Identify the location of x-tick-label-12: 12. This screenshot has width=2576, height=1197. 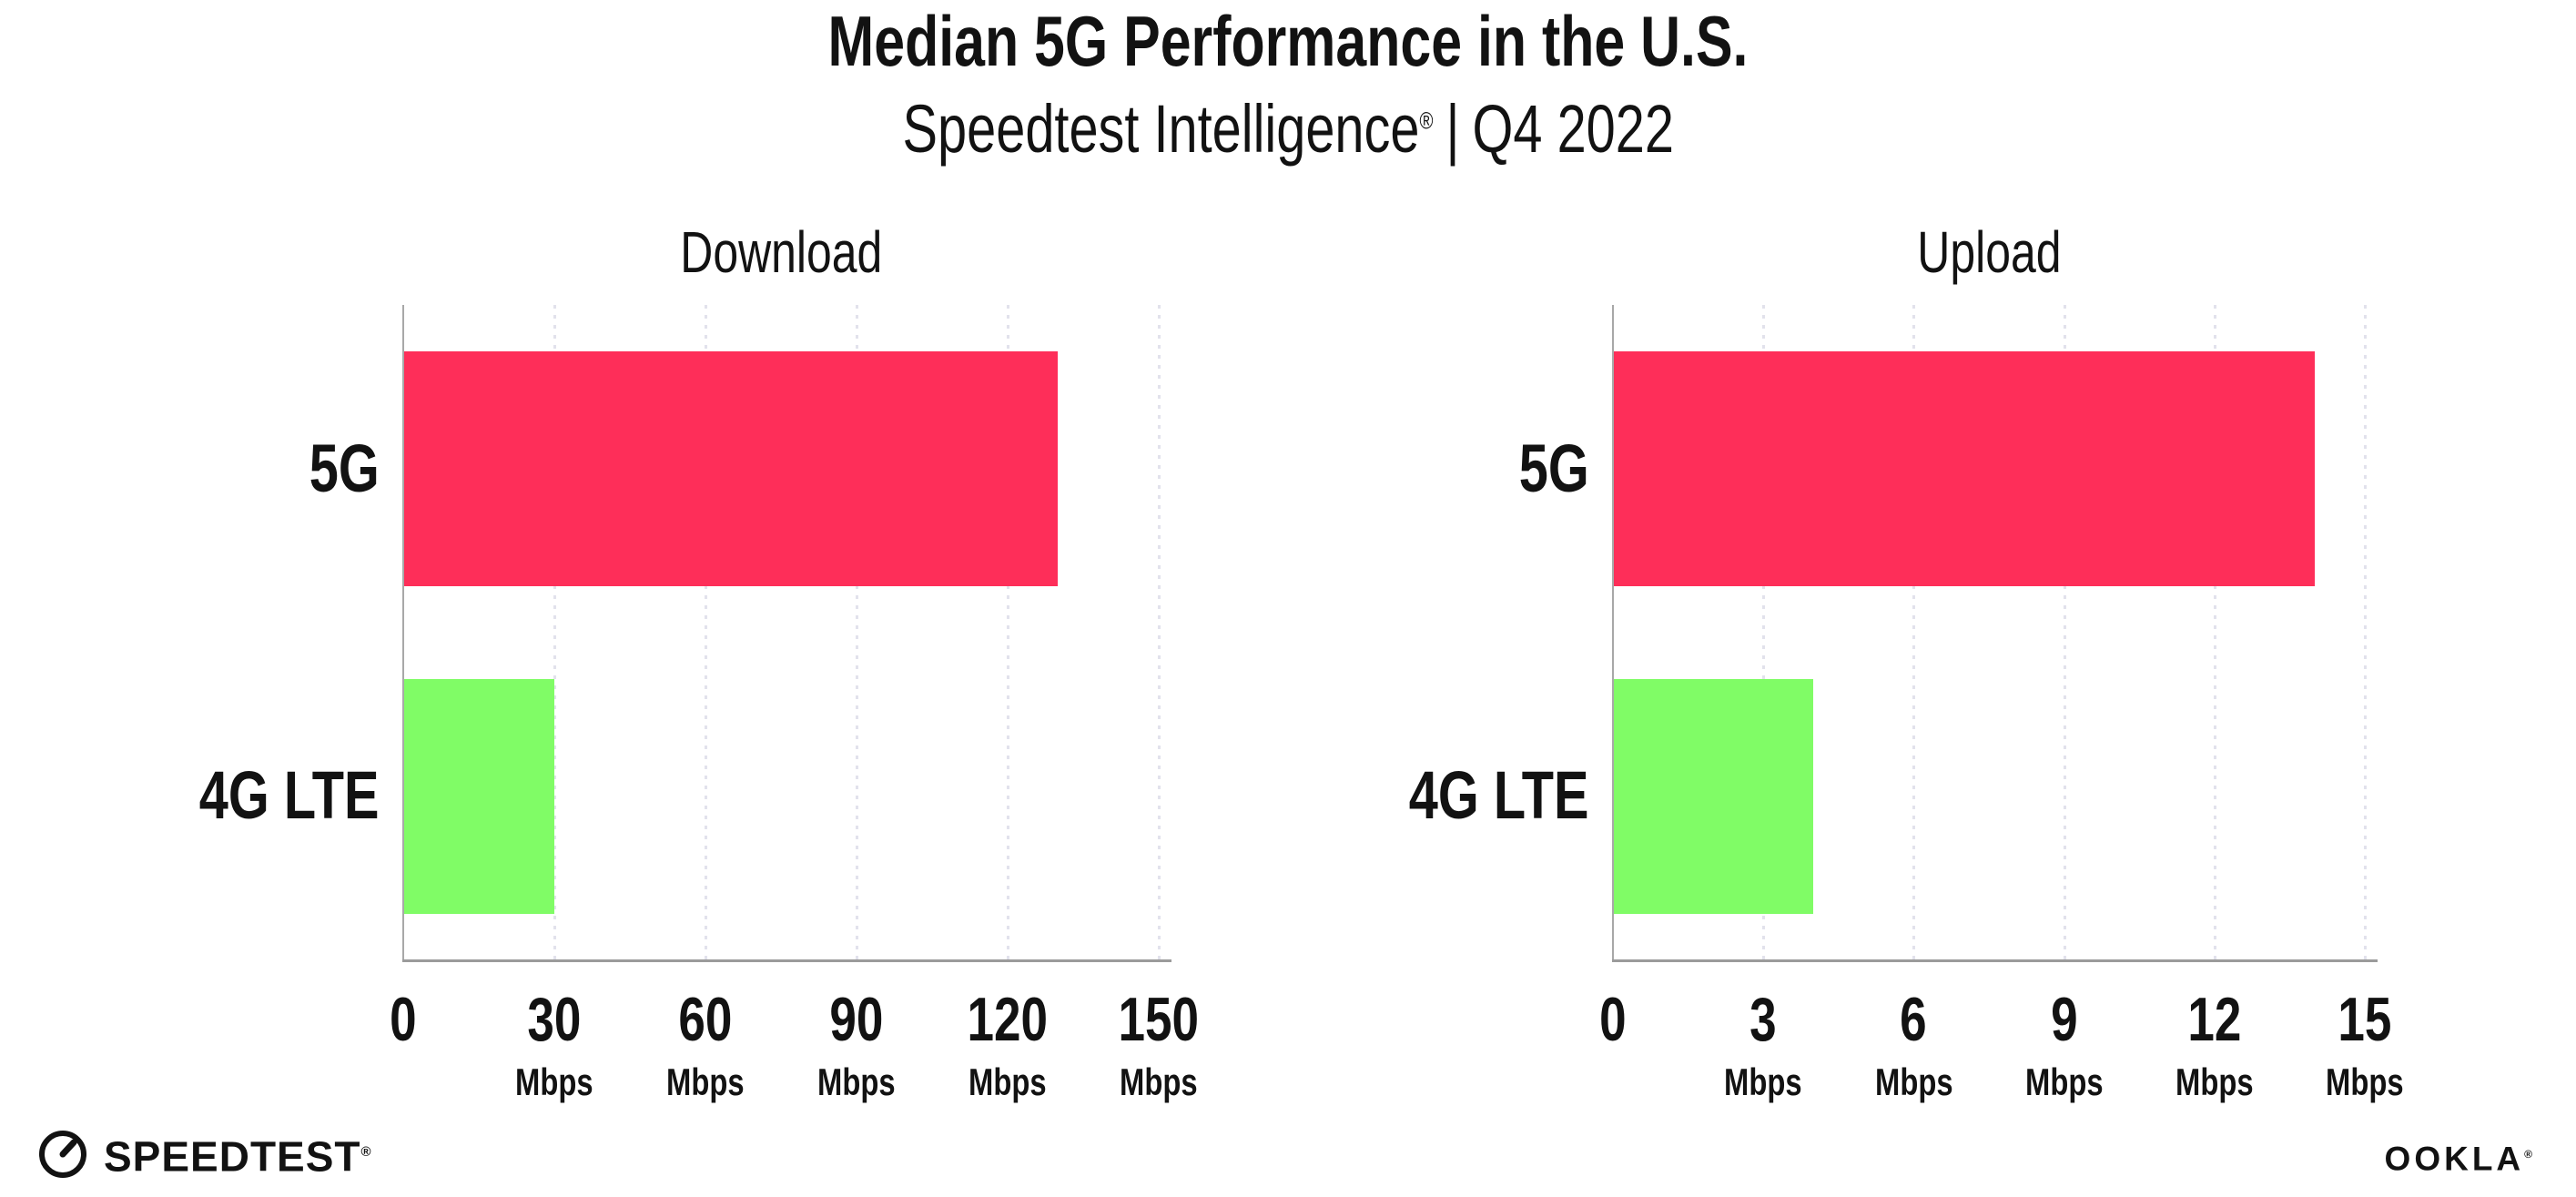
(2215, 1020).